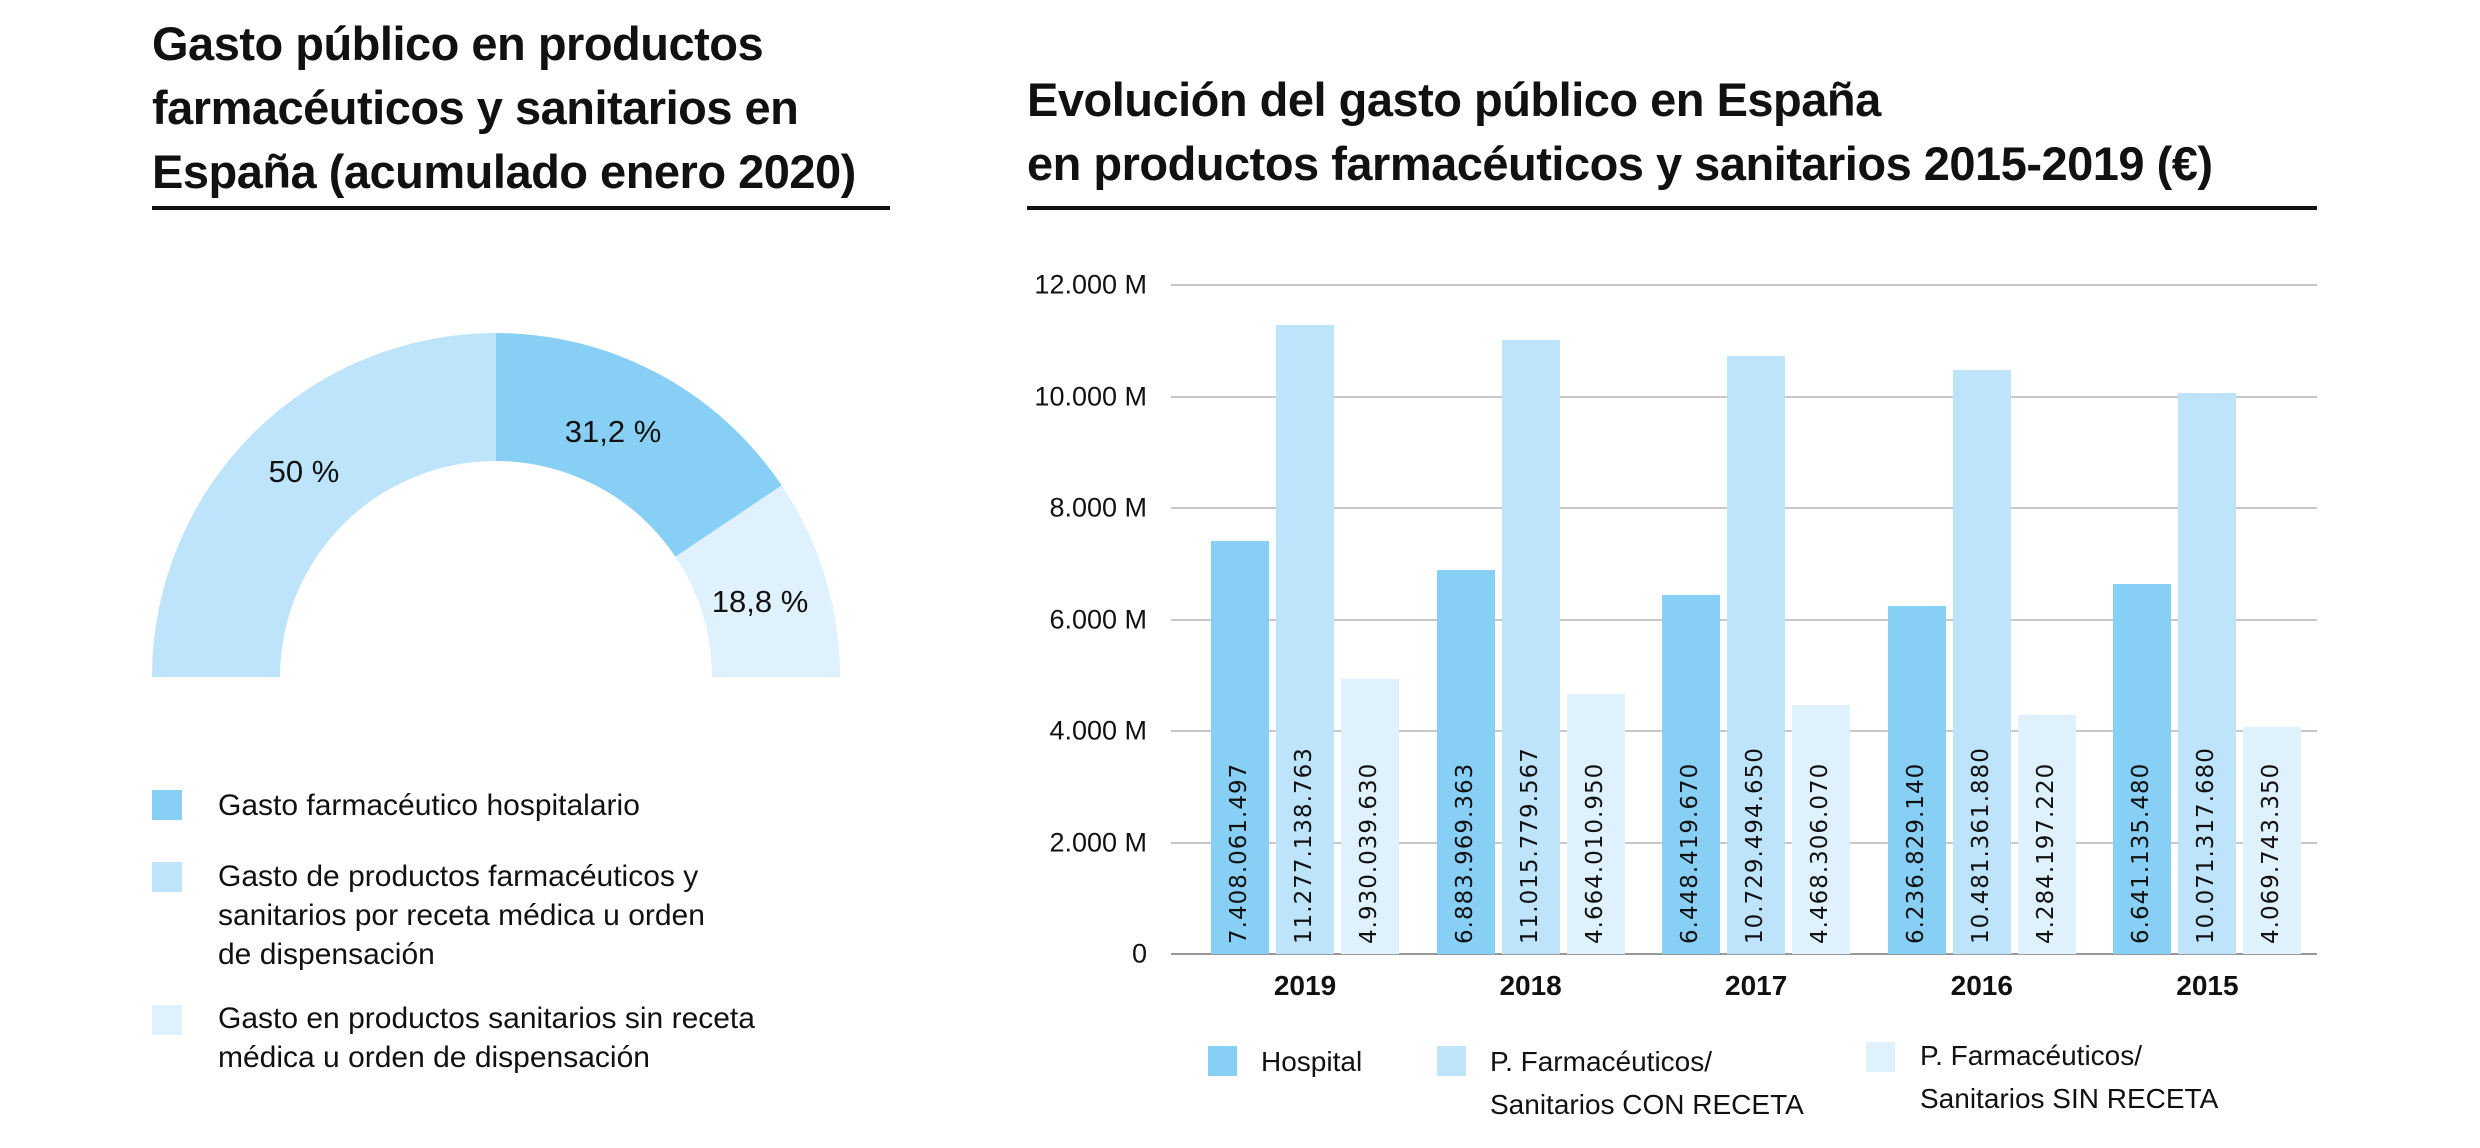  Describe the element at coordinates (1530, 985) in the screenshot. I see `x-tick-label: 2018` at that location.